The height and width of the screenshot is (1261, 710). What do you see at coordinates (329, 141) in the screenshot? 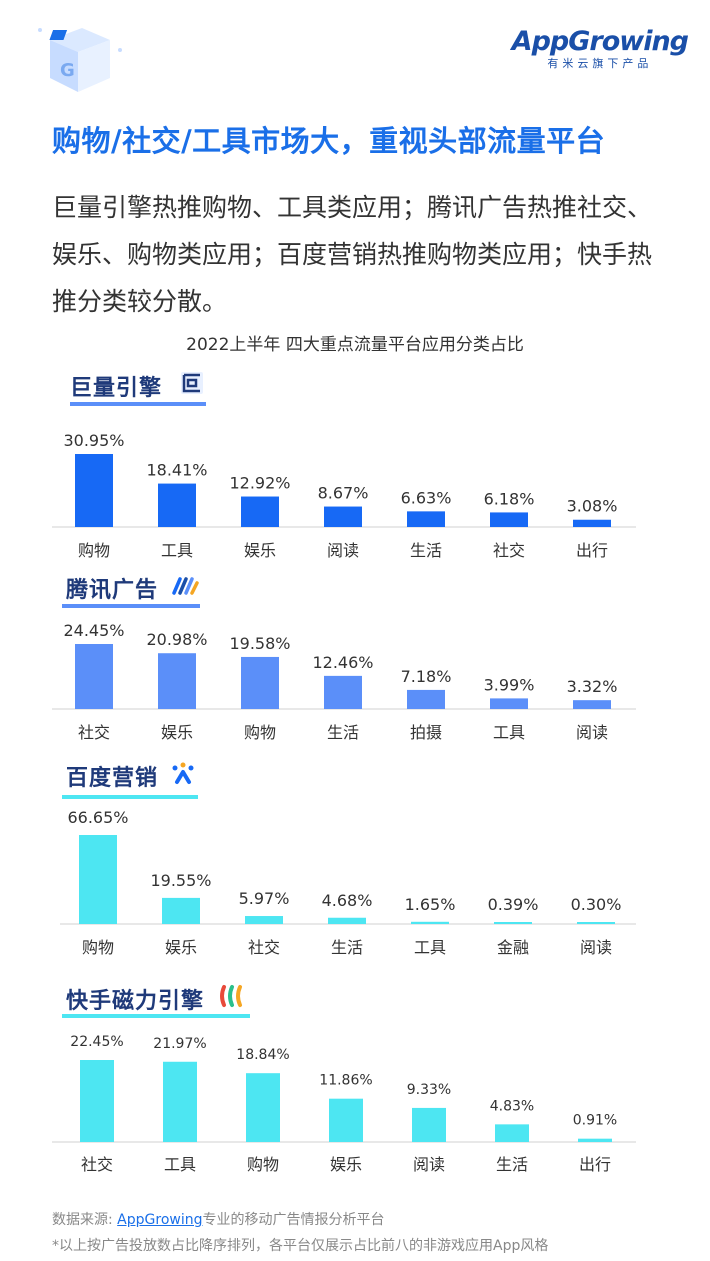
I see `page-headline: 购物/社交/工具市场大，重视头部流量平台` at bounding box center [329, 141].